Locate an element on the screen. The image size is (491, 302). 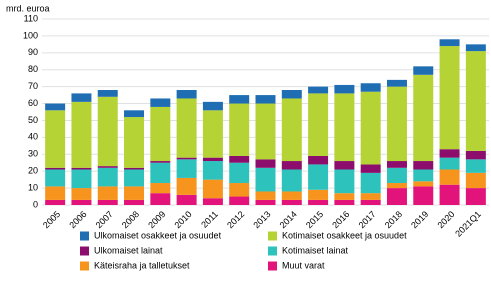
x-tick-label: 2020 is located at coordinates (445, 219).